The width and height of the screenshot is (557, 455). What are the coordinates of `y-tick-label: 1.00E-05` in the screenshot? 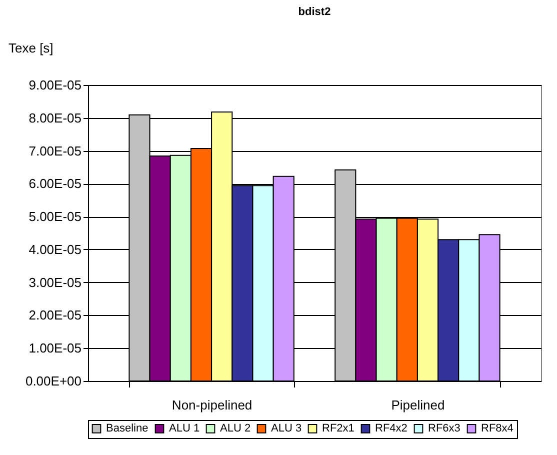 It's located at (55, 348).